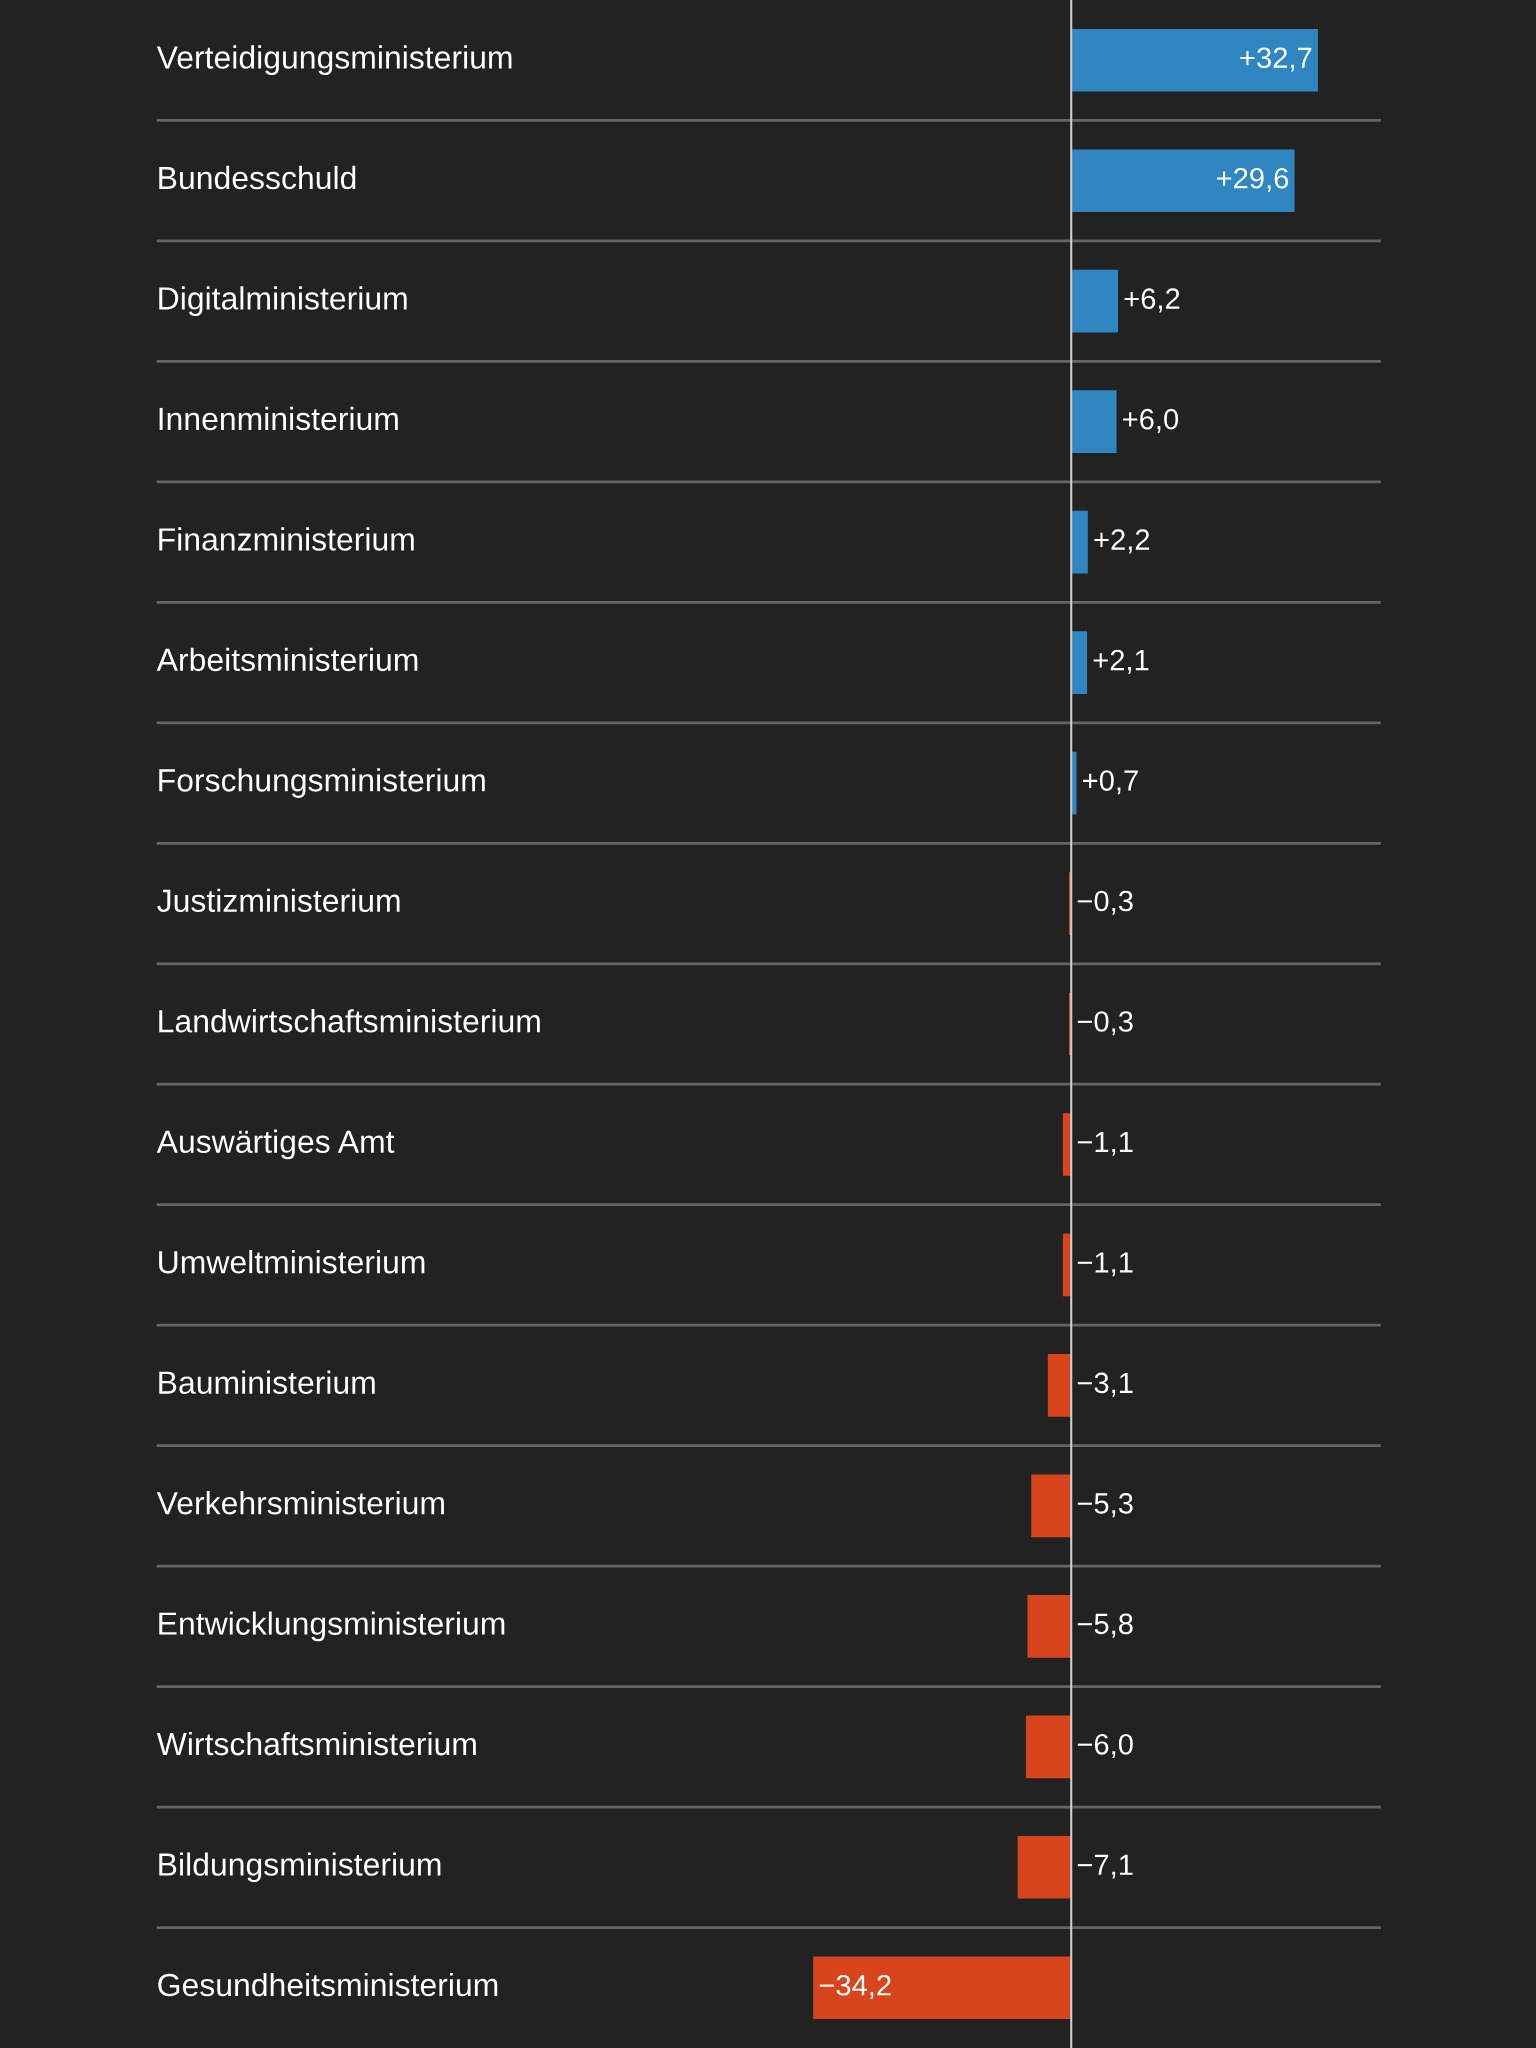  I want to click on y-tick-label: Wirtschaftsministerium, so click(316, 1743).